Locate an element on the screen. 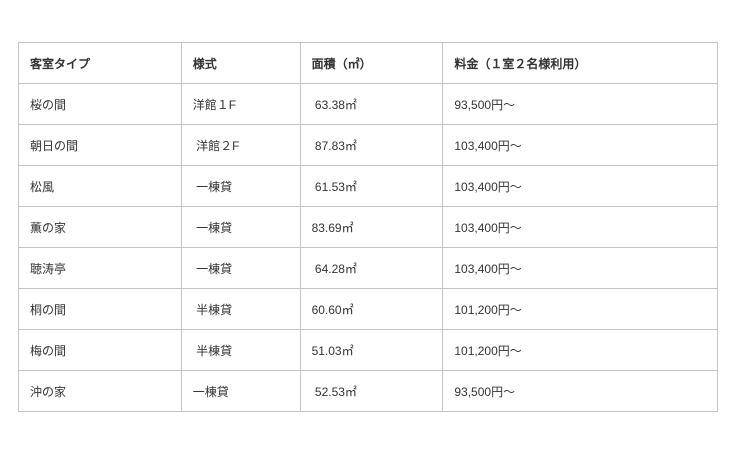  cell-room-type: 桐の間 is located at coordinates (100, 309).